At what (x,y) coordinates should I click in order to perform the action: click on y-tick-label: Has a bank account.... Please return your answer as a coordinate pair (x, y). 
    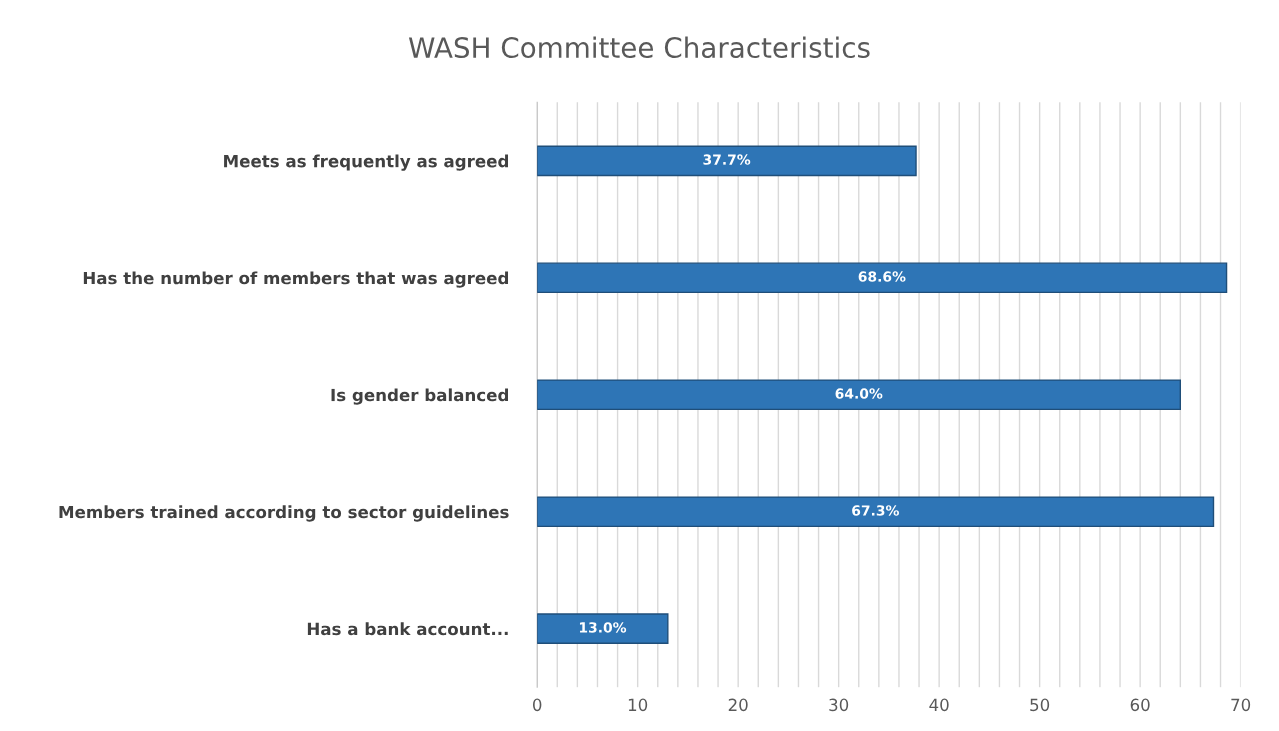
    Looking at the image, I should click on (407, 629).